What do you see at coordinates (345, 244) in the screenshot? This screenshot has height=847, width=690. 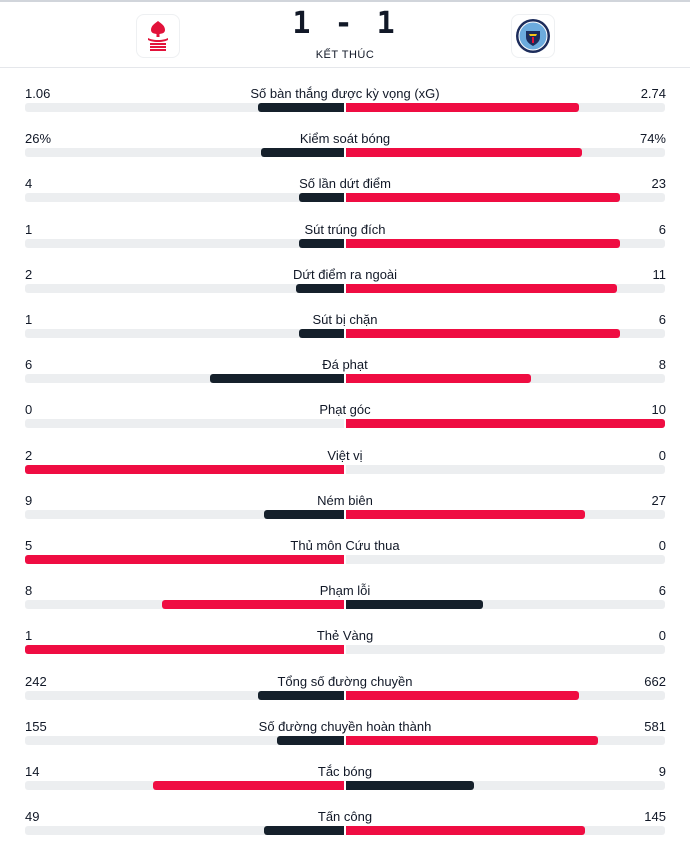 I see `stat-row: 1 Sút trúng đích 6` at bounding box center [345, 244].